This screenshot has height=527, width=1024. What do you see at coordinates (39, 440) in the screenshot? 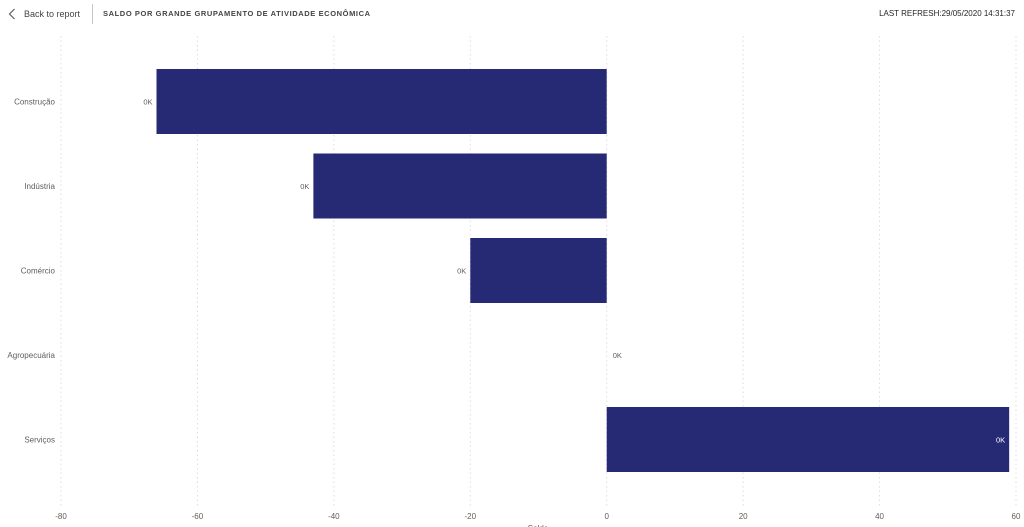
I see `category-label: Serviços` at bounding box center [39, 440].